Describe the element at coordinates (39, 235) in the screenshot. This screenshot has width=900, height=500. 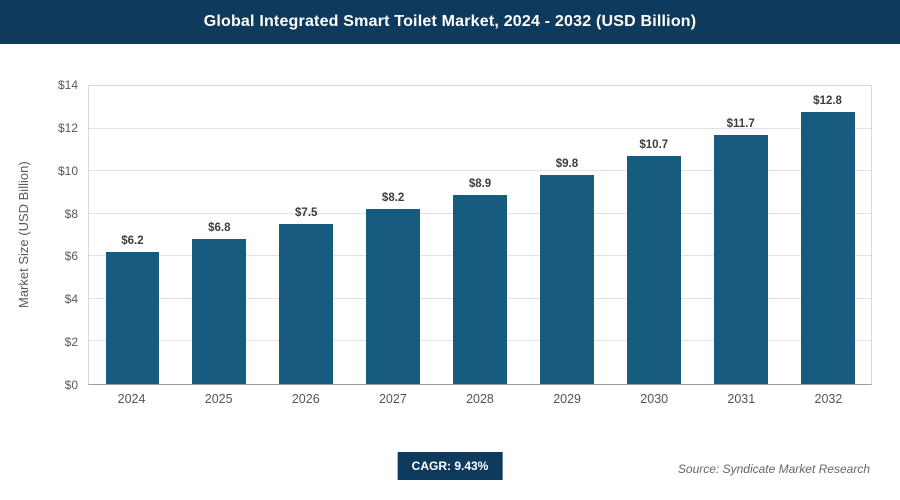
I see `y-axis-ticks: $0 $2 $4 $6 $8 $10 $12 $14` at that location.